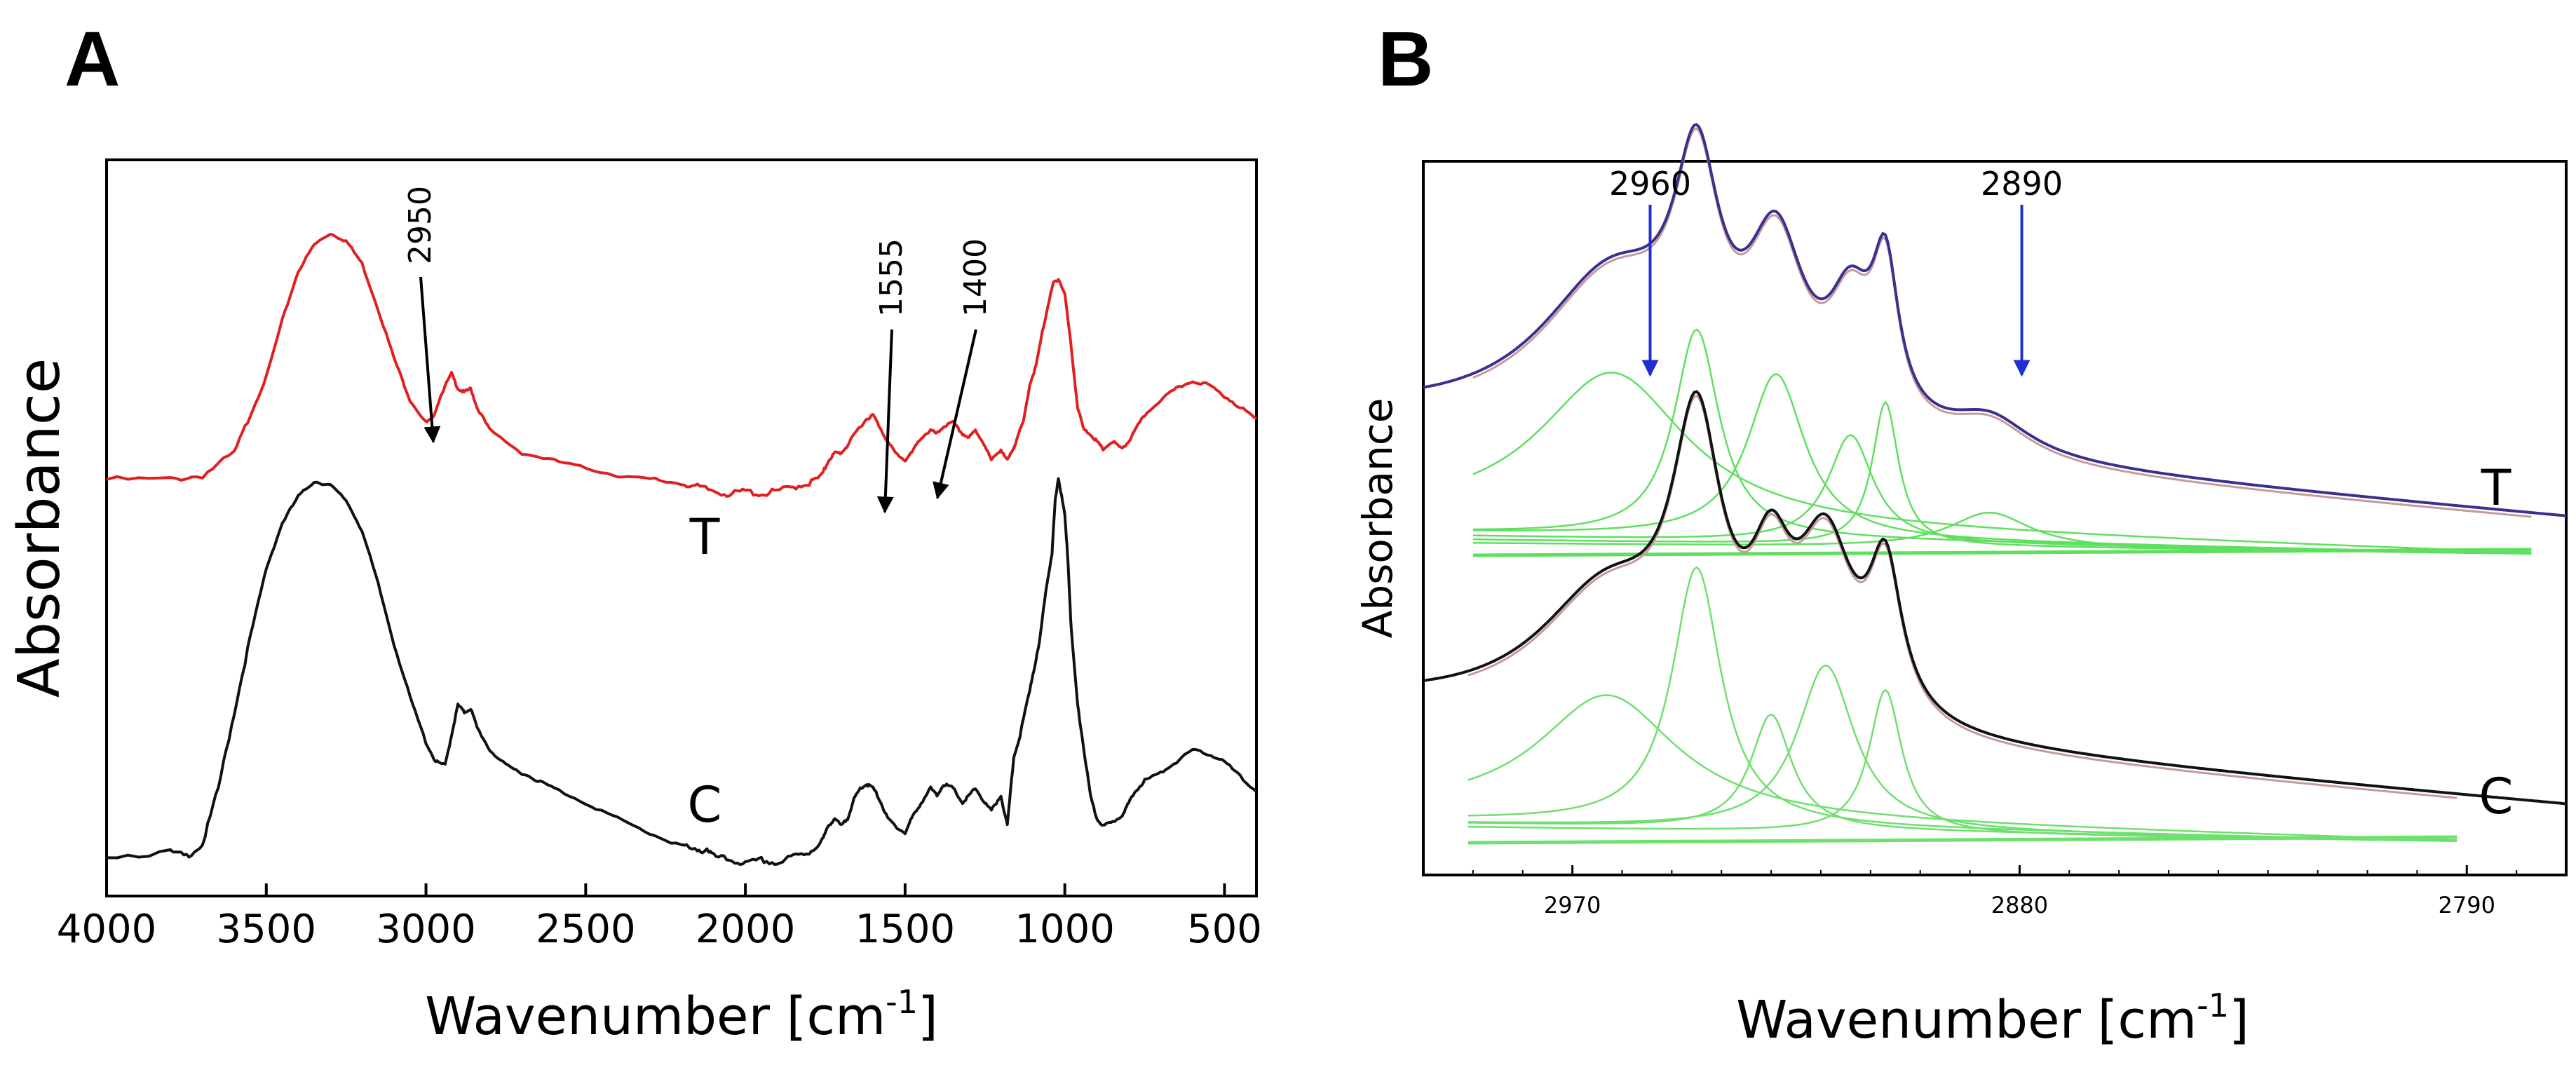 The width and height of the screenshot is (2576, 1065). Describe the element at coordinates (1224, 929) in the screenshot. I see `panel-a-tick-label: 500` at that location.